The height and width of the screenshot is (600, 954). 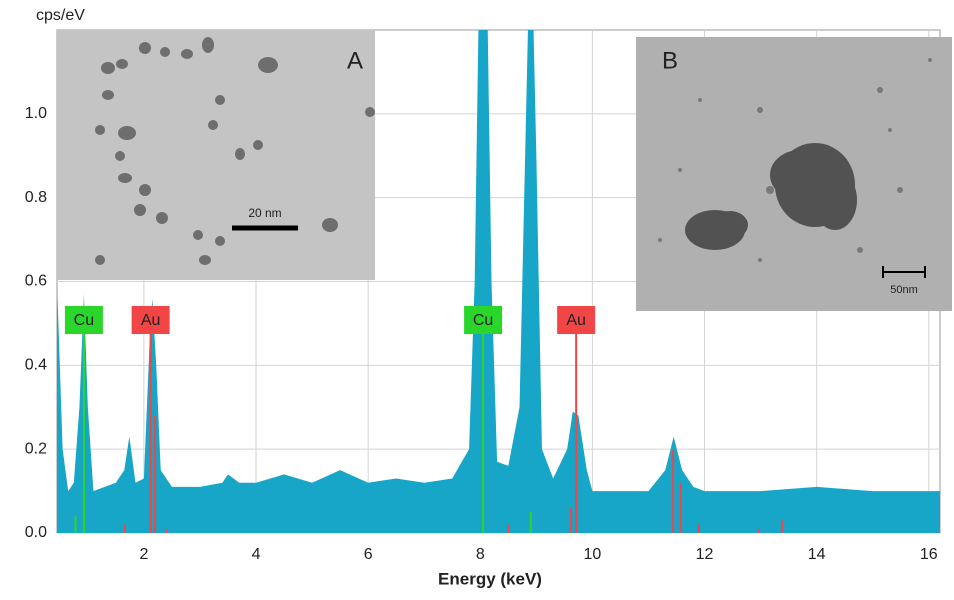 I want to click on scale-label: 20 nm, so click(x=264, y=213).